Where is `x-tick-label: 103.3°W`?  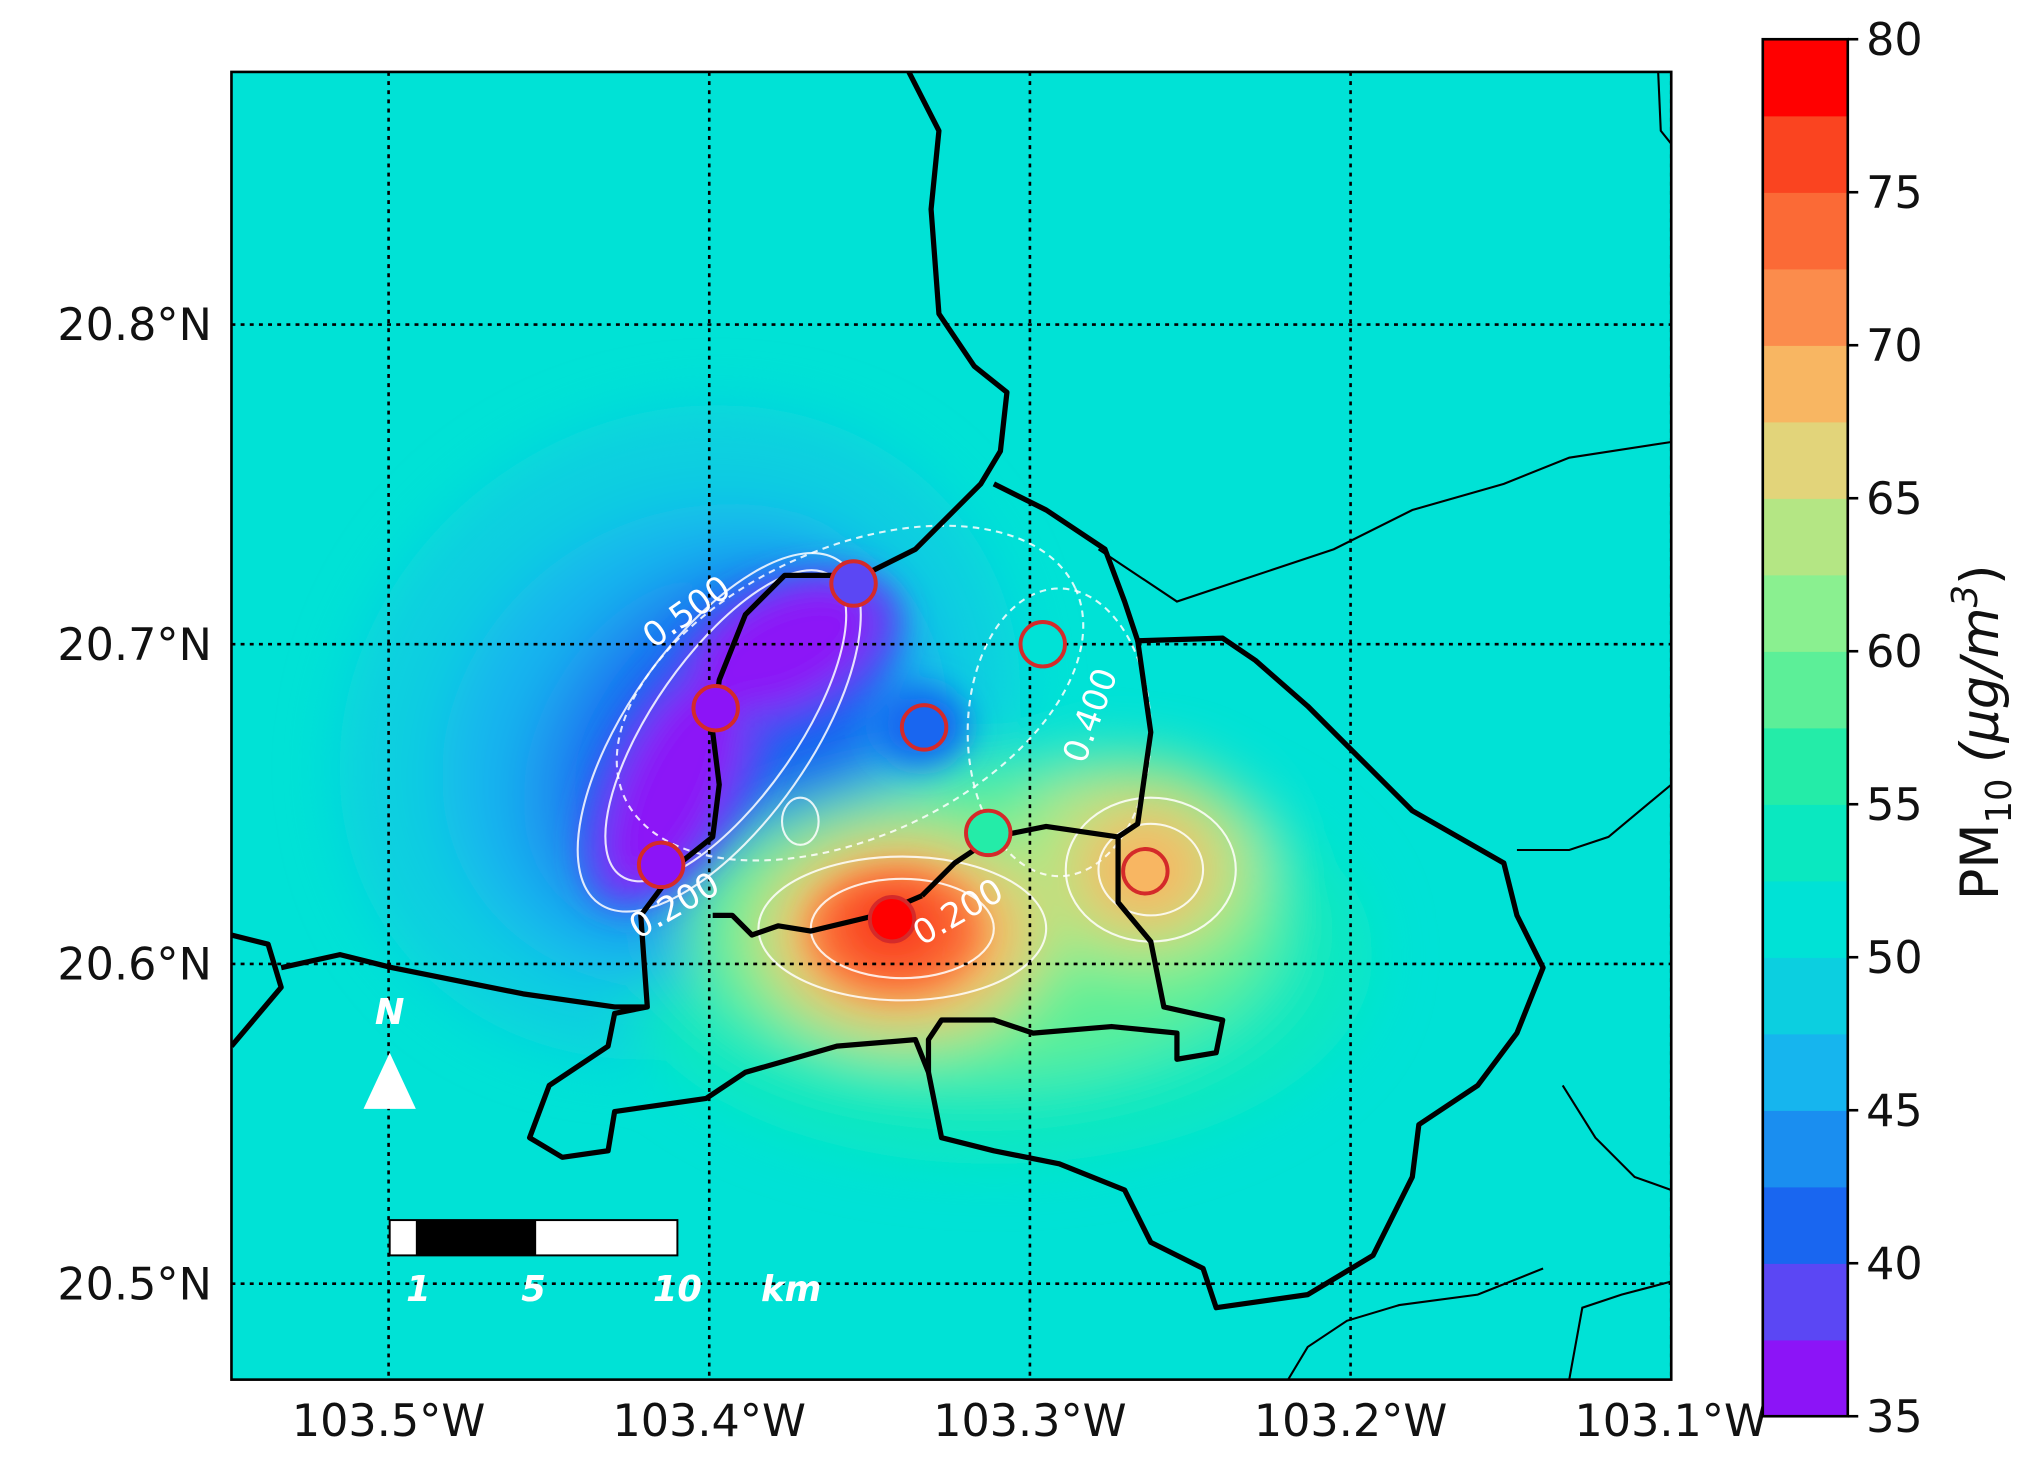
x-tick-label: 103.3°W is located at coordinates (1029, 1421).